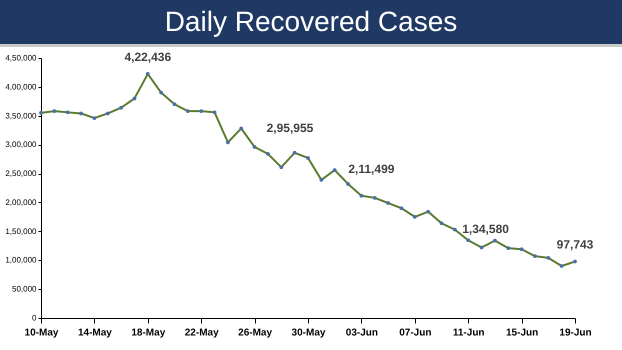 This screenshot has width=622, height=350. Describe the element at coordinates (575, 333) in the screenshot. I see `x-tick-label: 19-Jun` at that location.